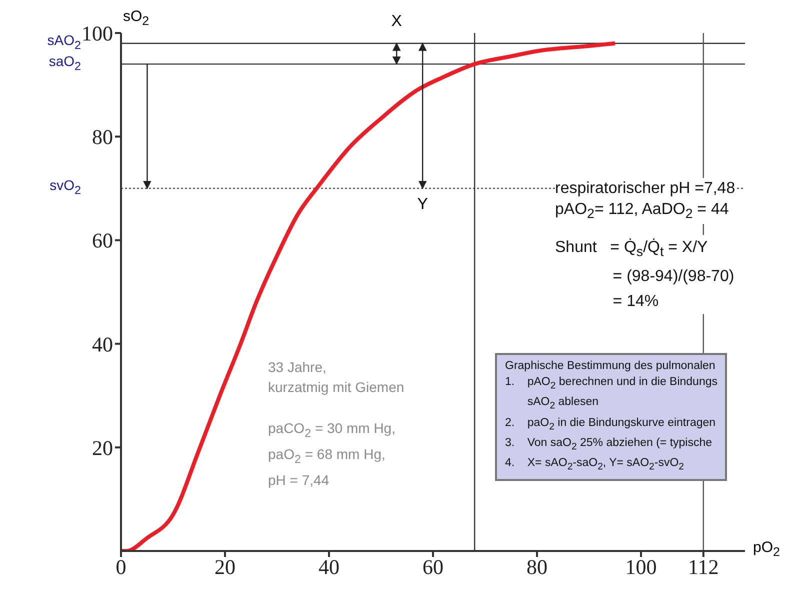 The image size is (795, 595). What do you see at coordinates (332, 454) in the screenshot?
I see `text: paCO$_{2}$ = 30 mm Hg, paO$_{2}$ = 68 mm Hg, pH = 7,44` at bounding box center [332, 454].